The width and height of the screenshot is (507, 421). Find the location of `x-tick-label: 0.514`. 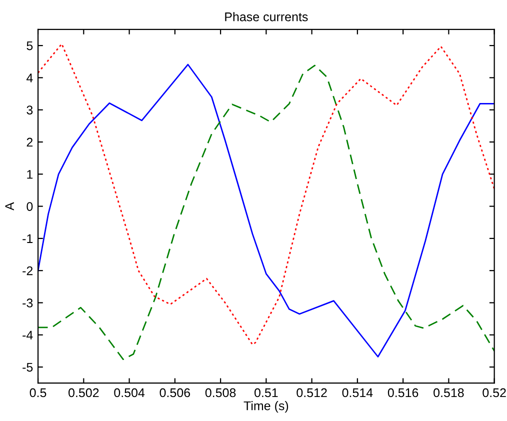

x-tick-label: 0.514 is located at coordinates (357, 393).